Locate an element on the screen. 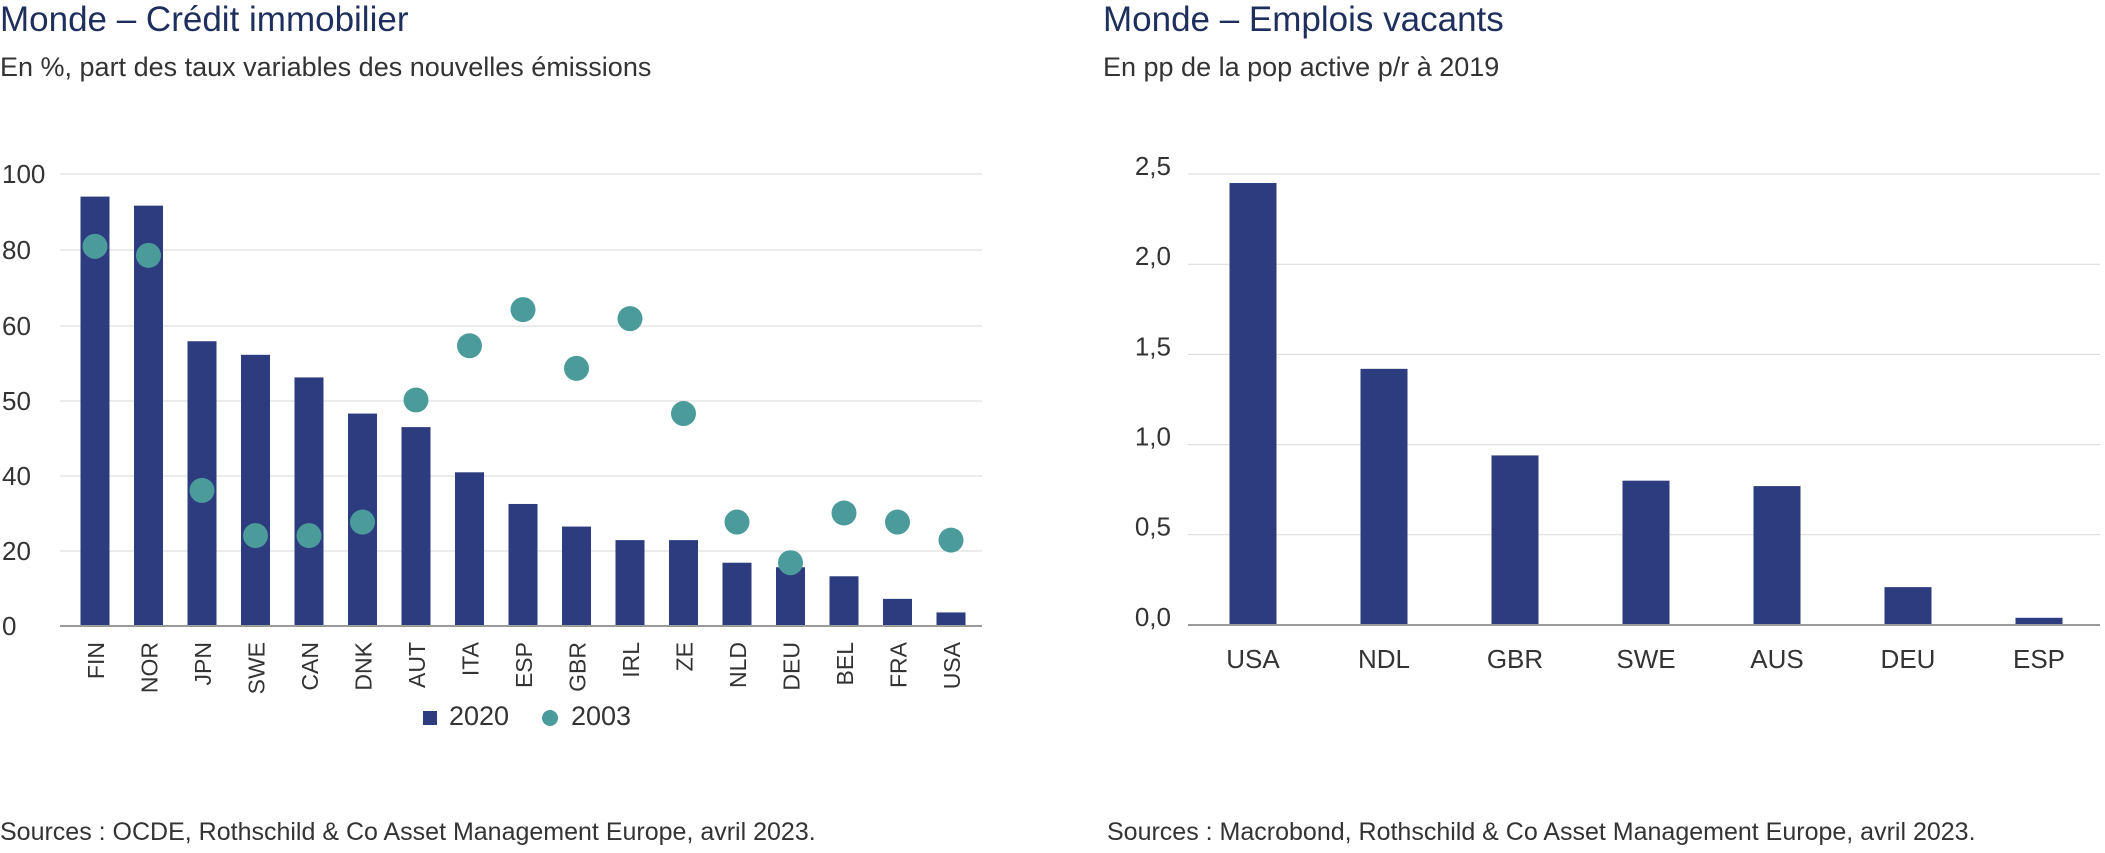  legend-label-2003: 2003 is located at coordinates (601, 716).